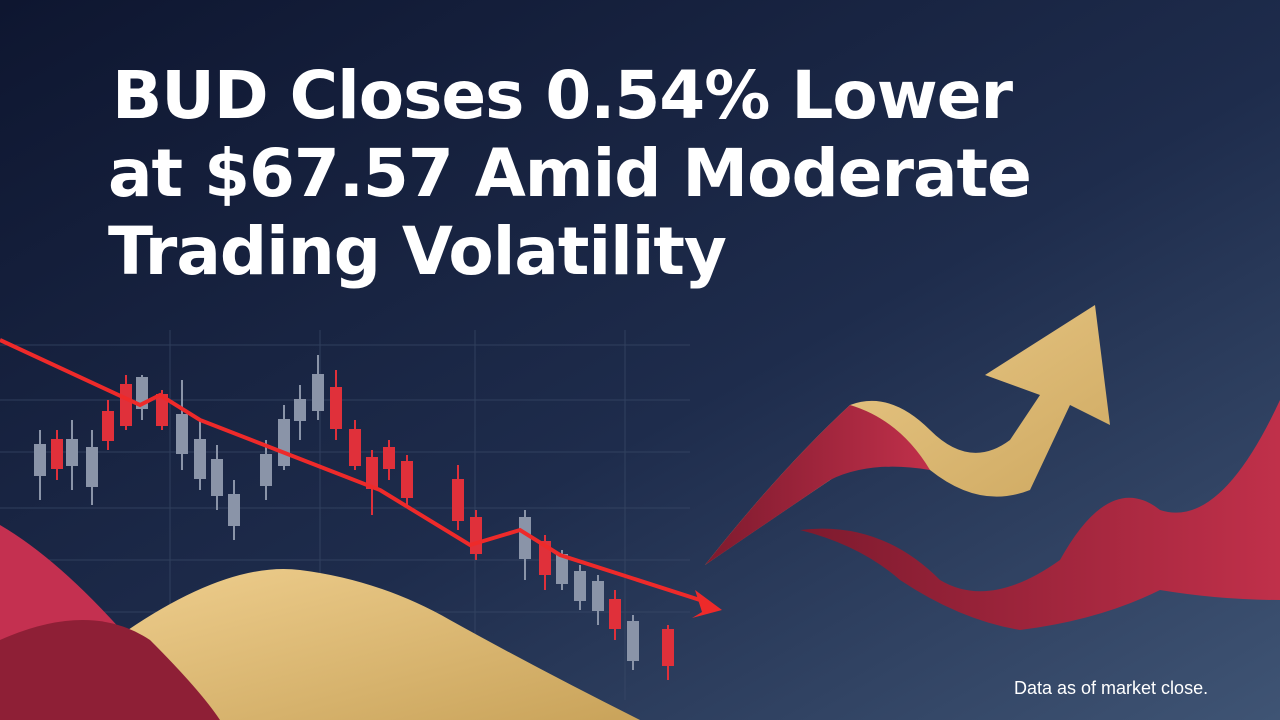  What do you see at coordinates (1111, 688) in the screenshot?
I see `footnote: Data as of market close.` at bounding box center [1111, 688].